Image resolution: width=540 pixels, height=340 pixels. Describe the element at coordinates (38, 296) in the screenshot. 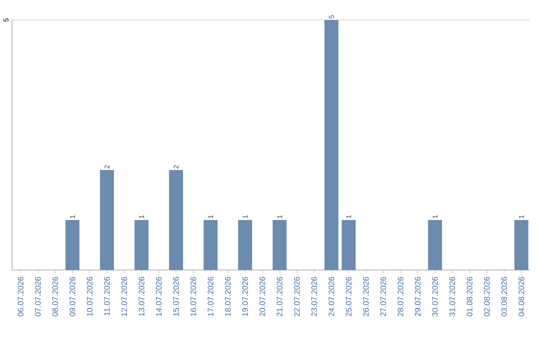

I see `x-tick-label: 07.07.2026` at that location.